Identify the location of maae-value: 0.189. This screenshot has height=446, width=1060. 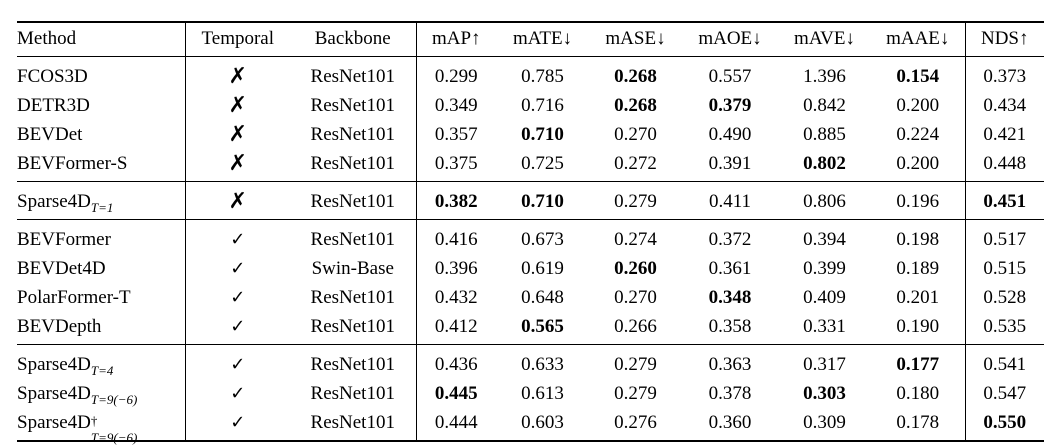
(918, 268).